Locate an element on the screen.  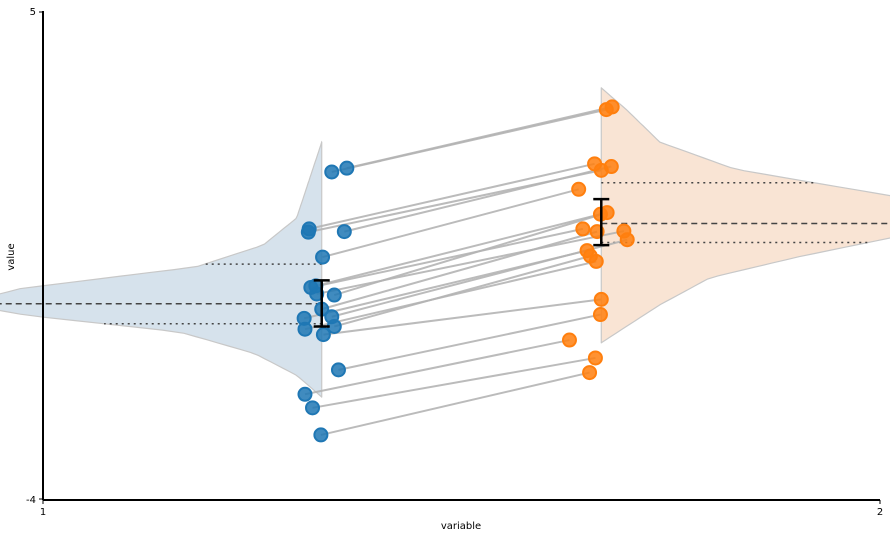
x-axis-label: variable is located at coordinates (461, 526).